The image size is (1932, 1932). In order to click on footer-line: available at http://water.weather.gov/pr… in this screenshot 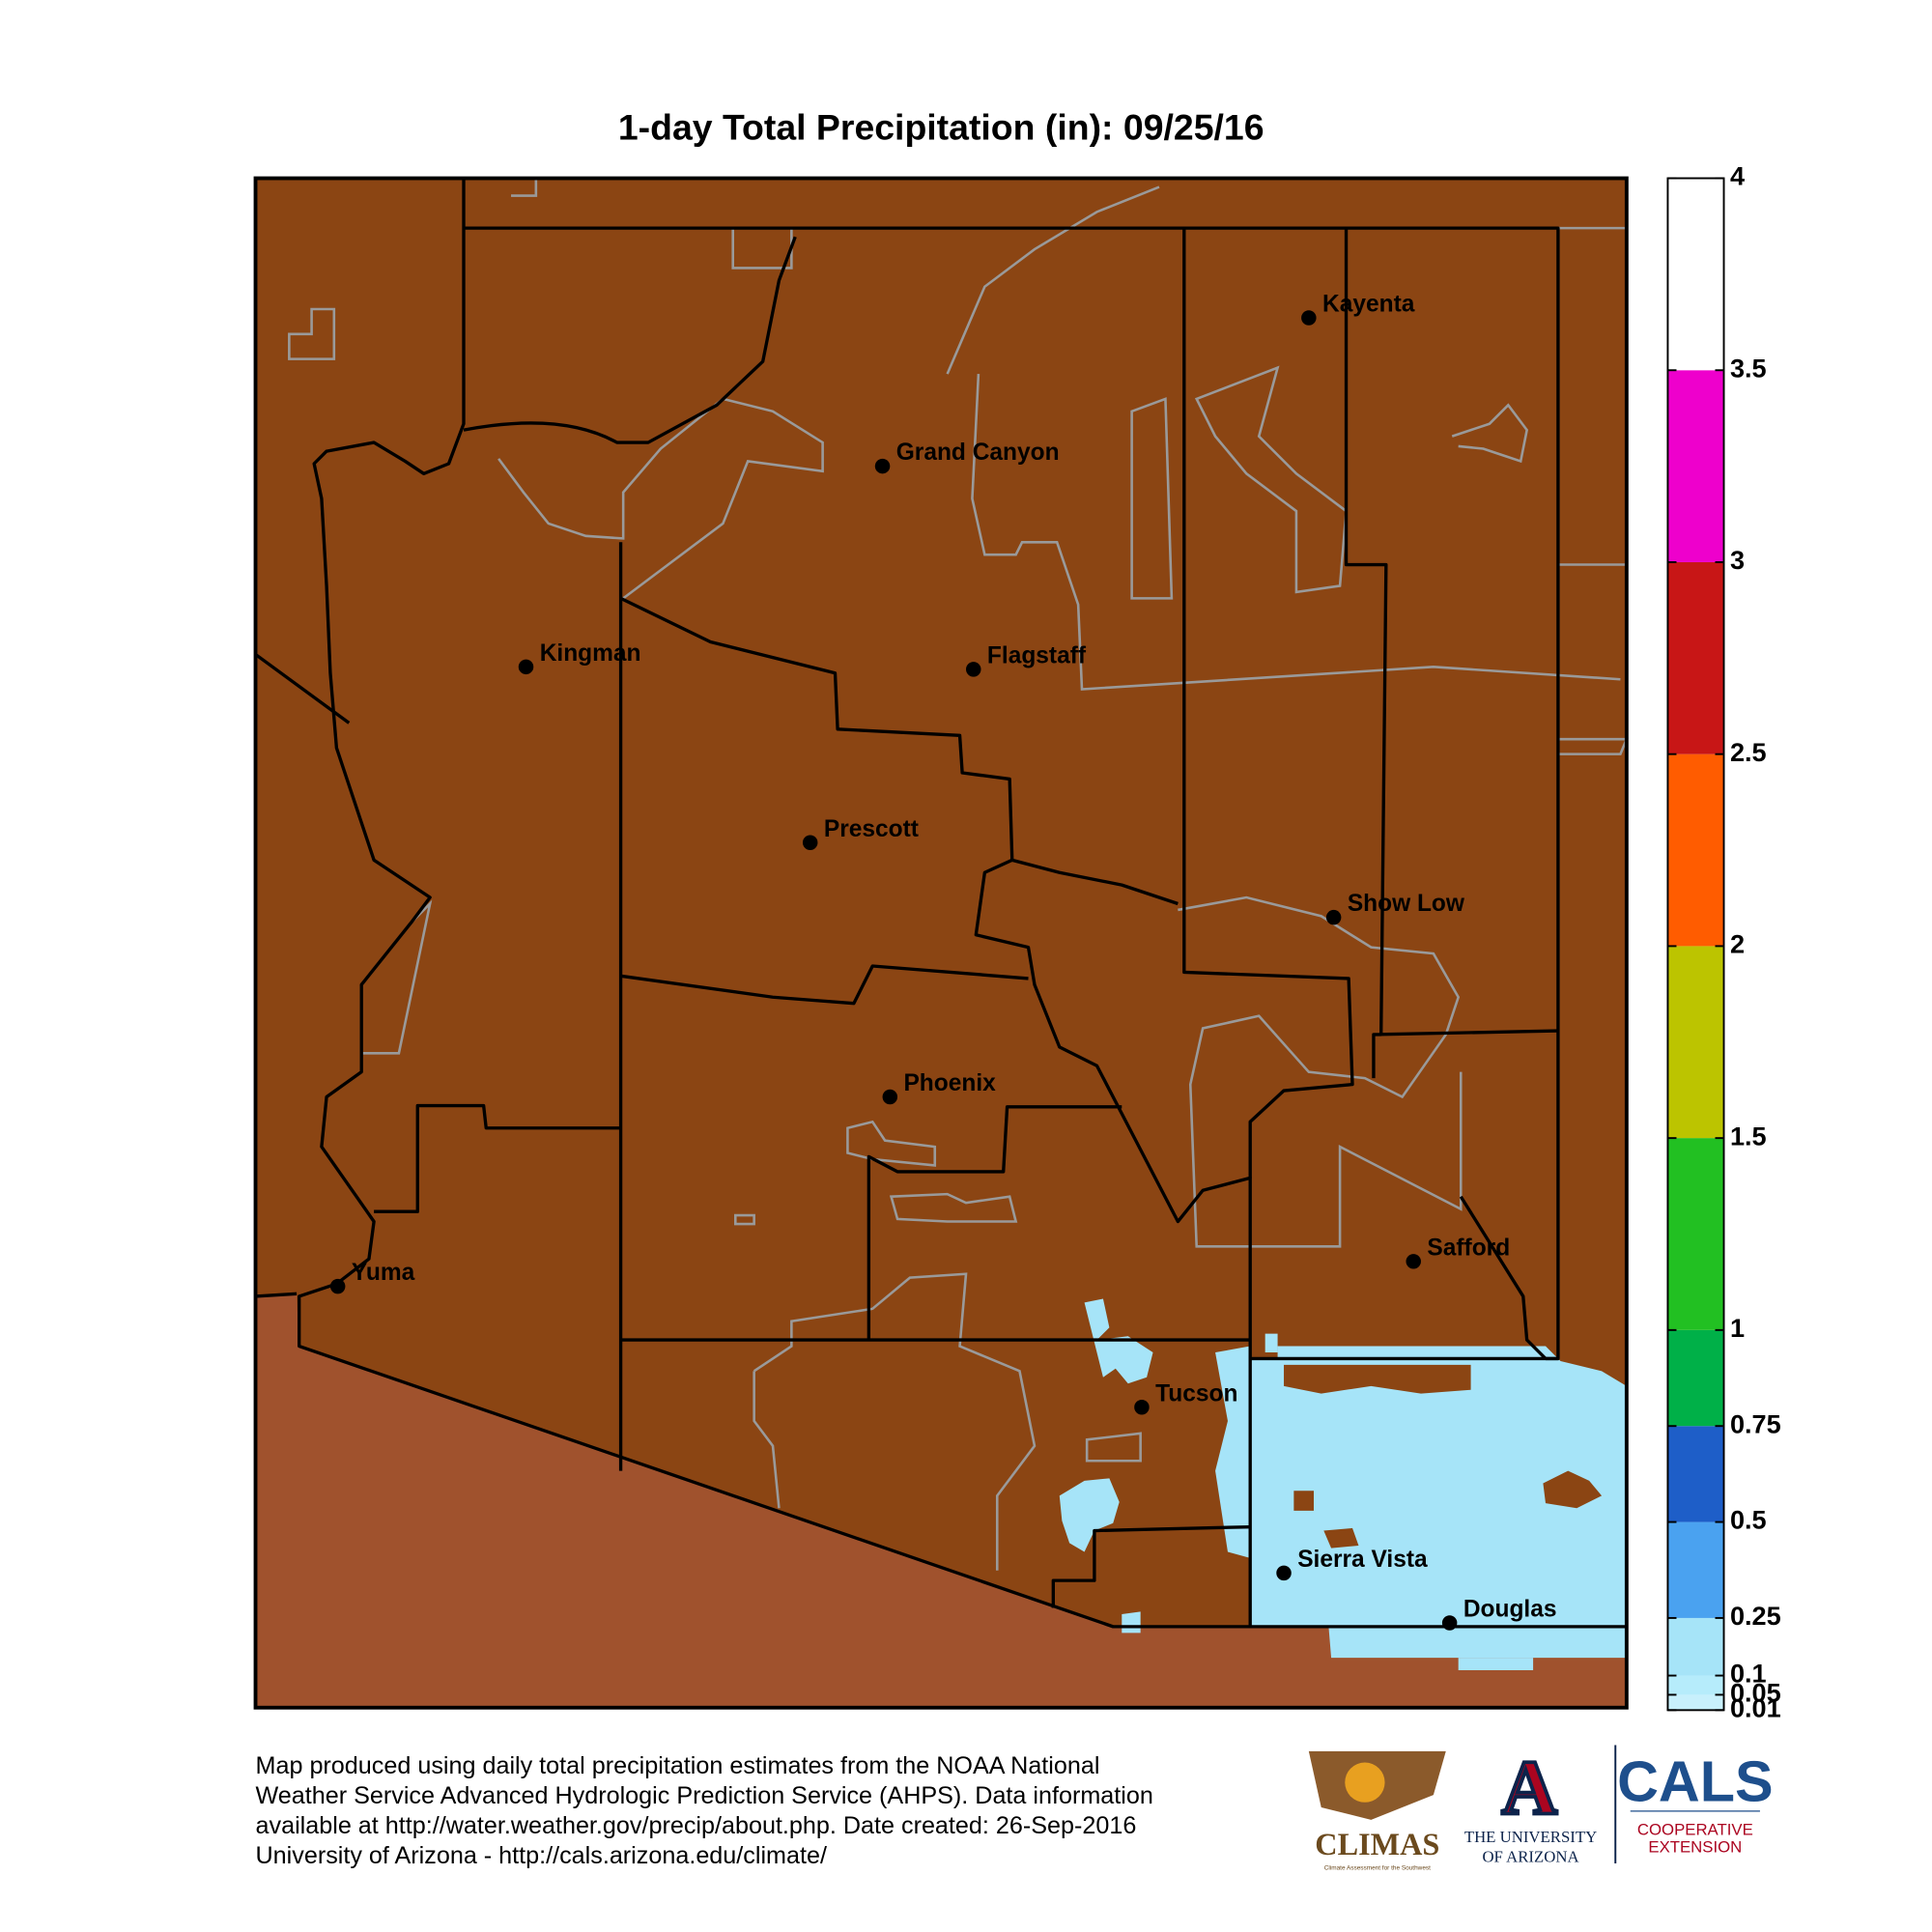, I will do `click(696, 1825)`.